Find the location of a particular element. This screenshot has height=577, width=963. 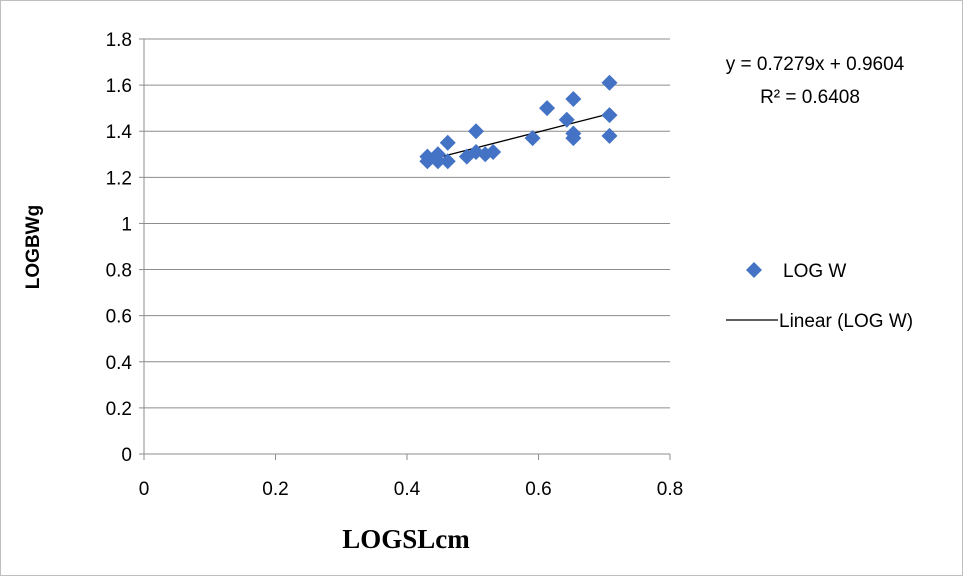

y-tick-label: 1.8 is located at coordinates (119, 40).